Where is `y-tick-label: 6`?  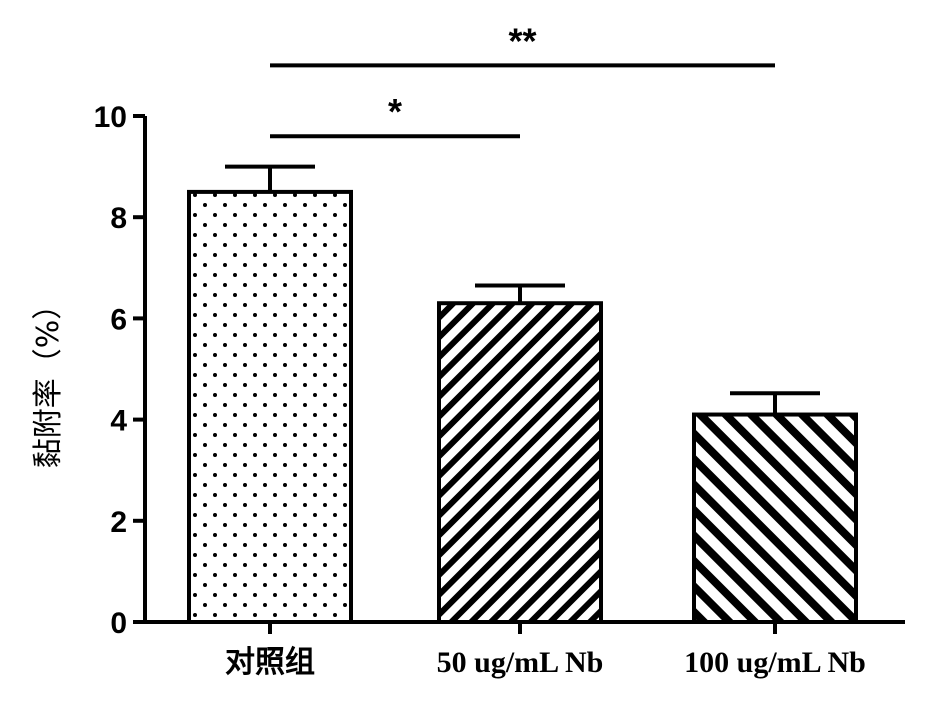
y-tick-label: 6 is located at coordinates (118, 319).